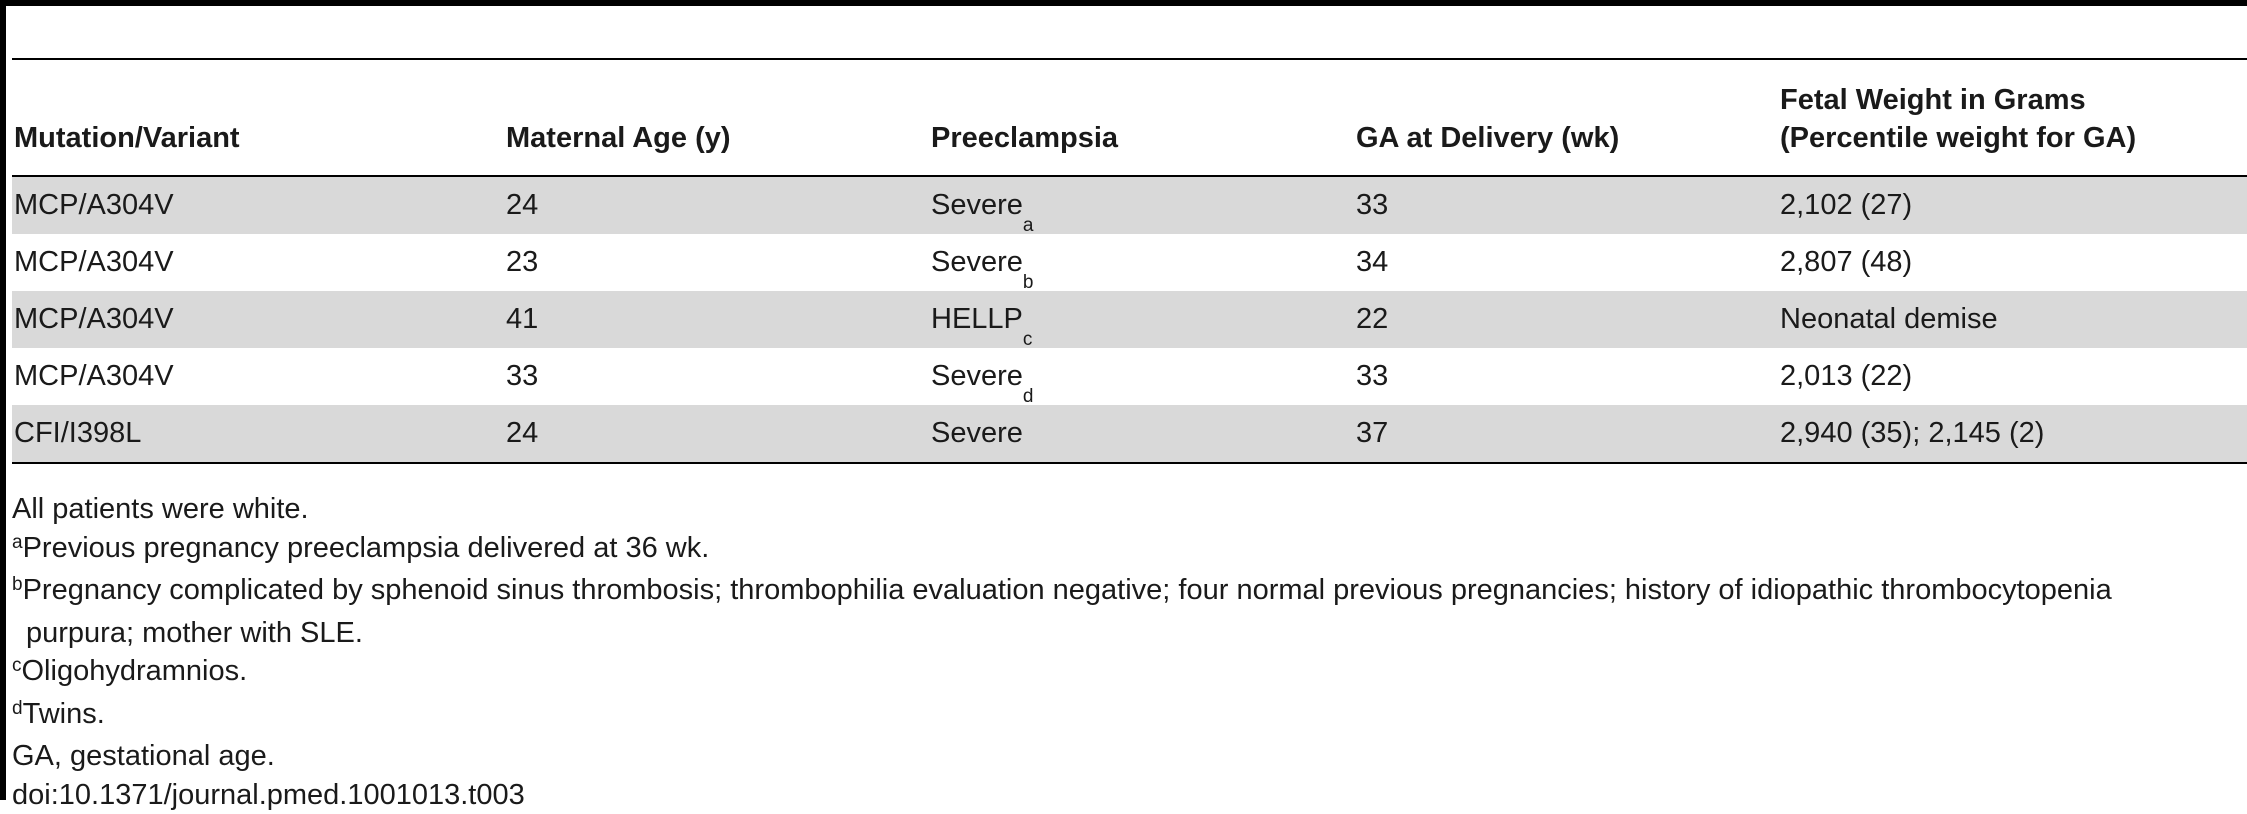 The height and width of the screenshot is (814, 2247). I want to click on cell-ga: 34, so click(1566, 262).